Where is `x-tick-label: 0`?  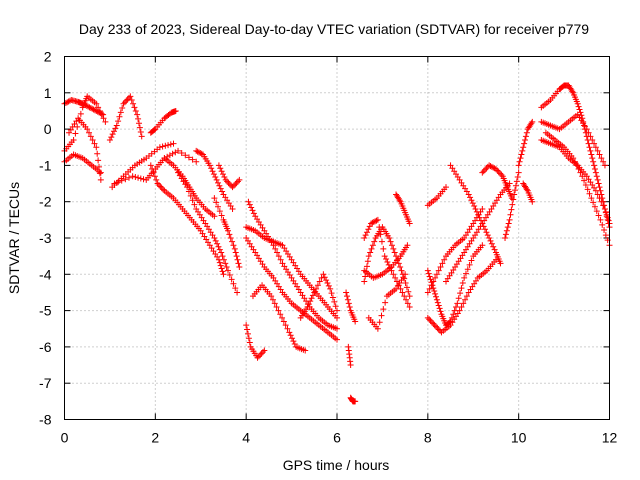
x-tick-label: 0 is located at coordinates (65, 438).